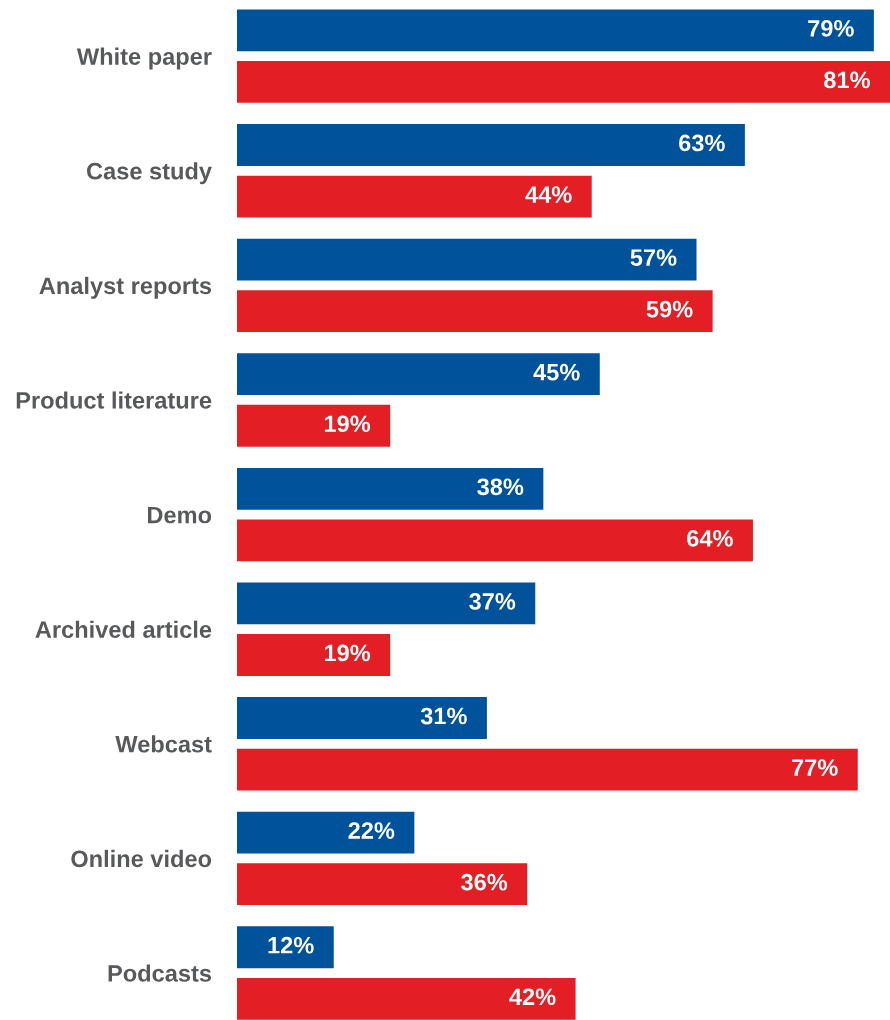 This screenshot has width=890, height=1020. I want to click on data-label: 12%, so click(291, 945).